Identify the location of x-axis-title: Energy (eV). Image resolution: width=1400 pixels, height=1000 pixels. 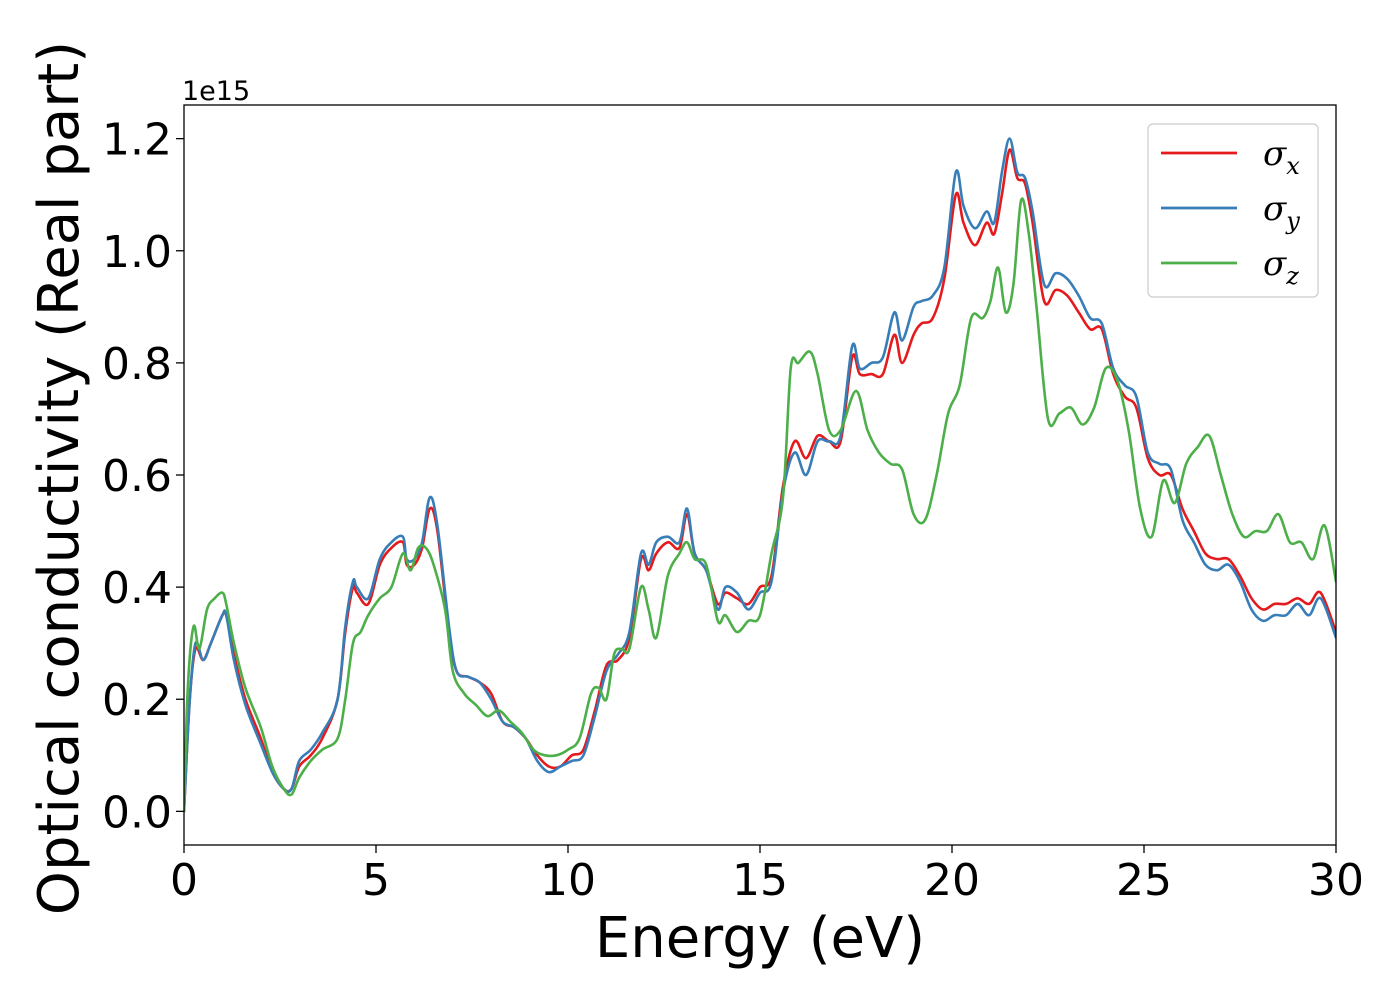
(760, 938).